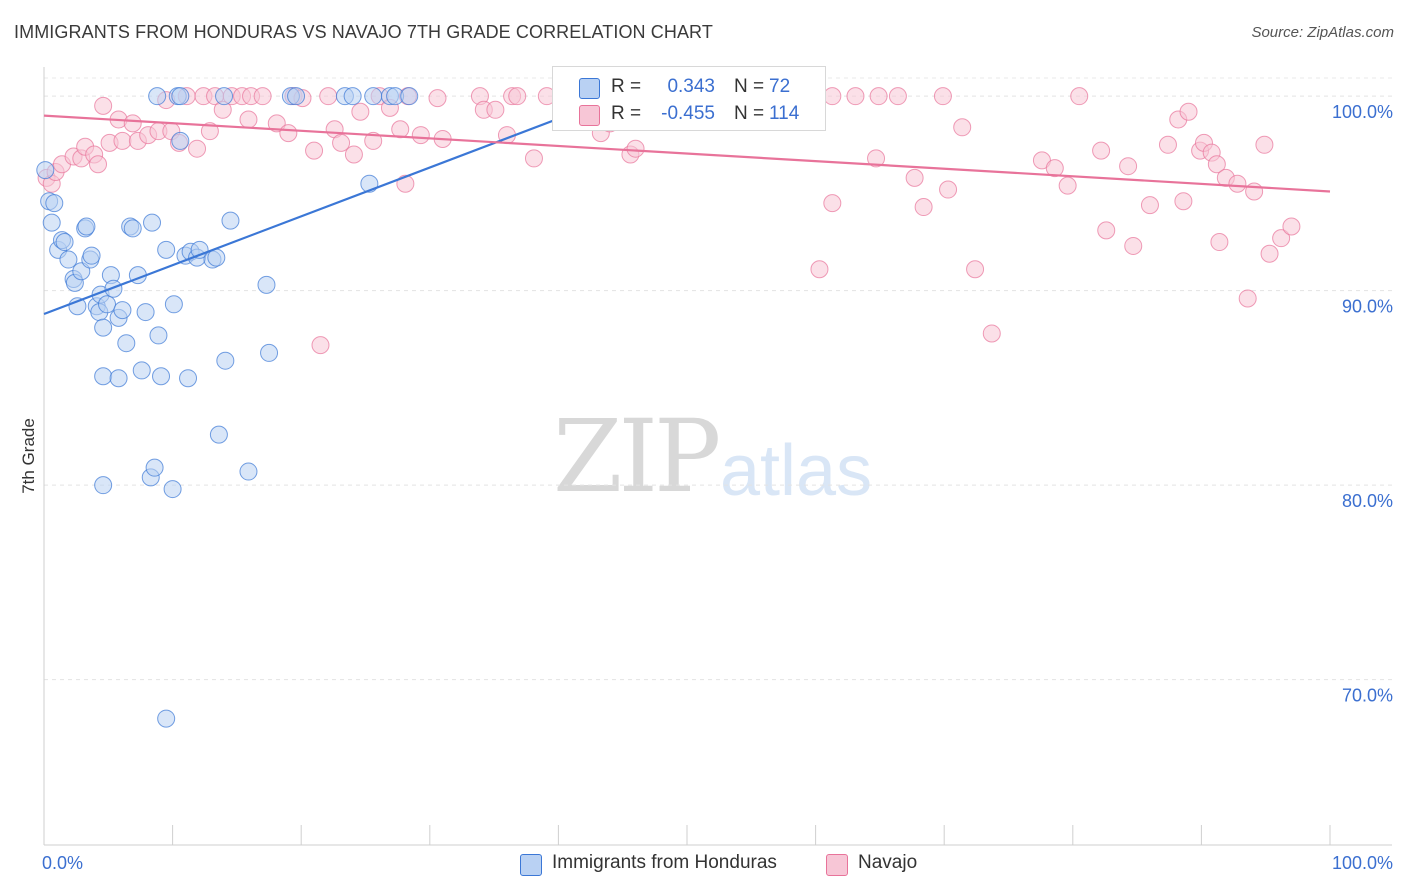 The image size is (1406, 892). I want to click on legend-r-value: 0.343, so click(691, 86).